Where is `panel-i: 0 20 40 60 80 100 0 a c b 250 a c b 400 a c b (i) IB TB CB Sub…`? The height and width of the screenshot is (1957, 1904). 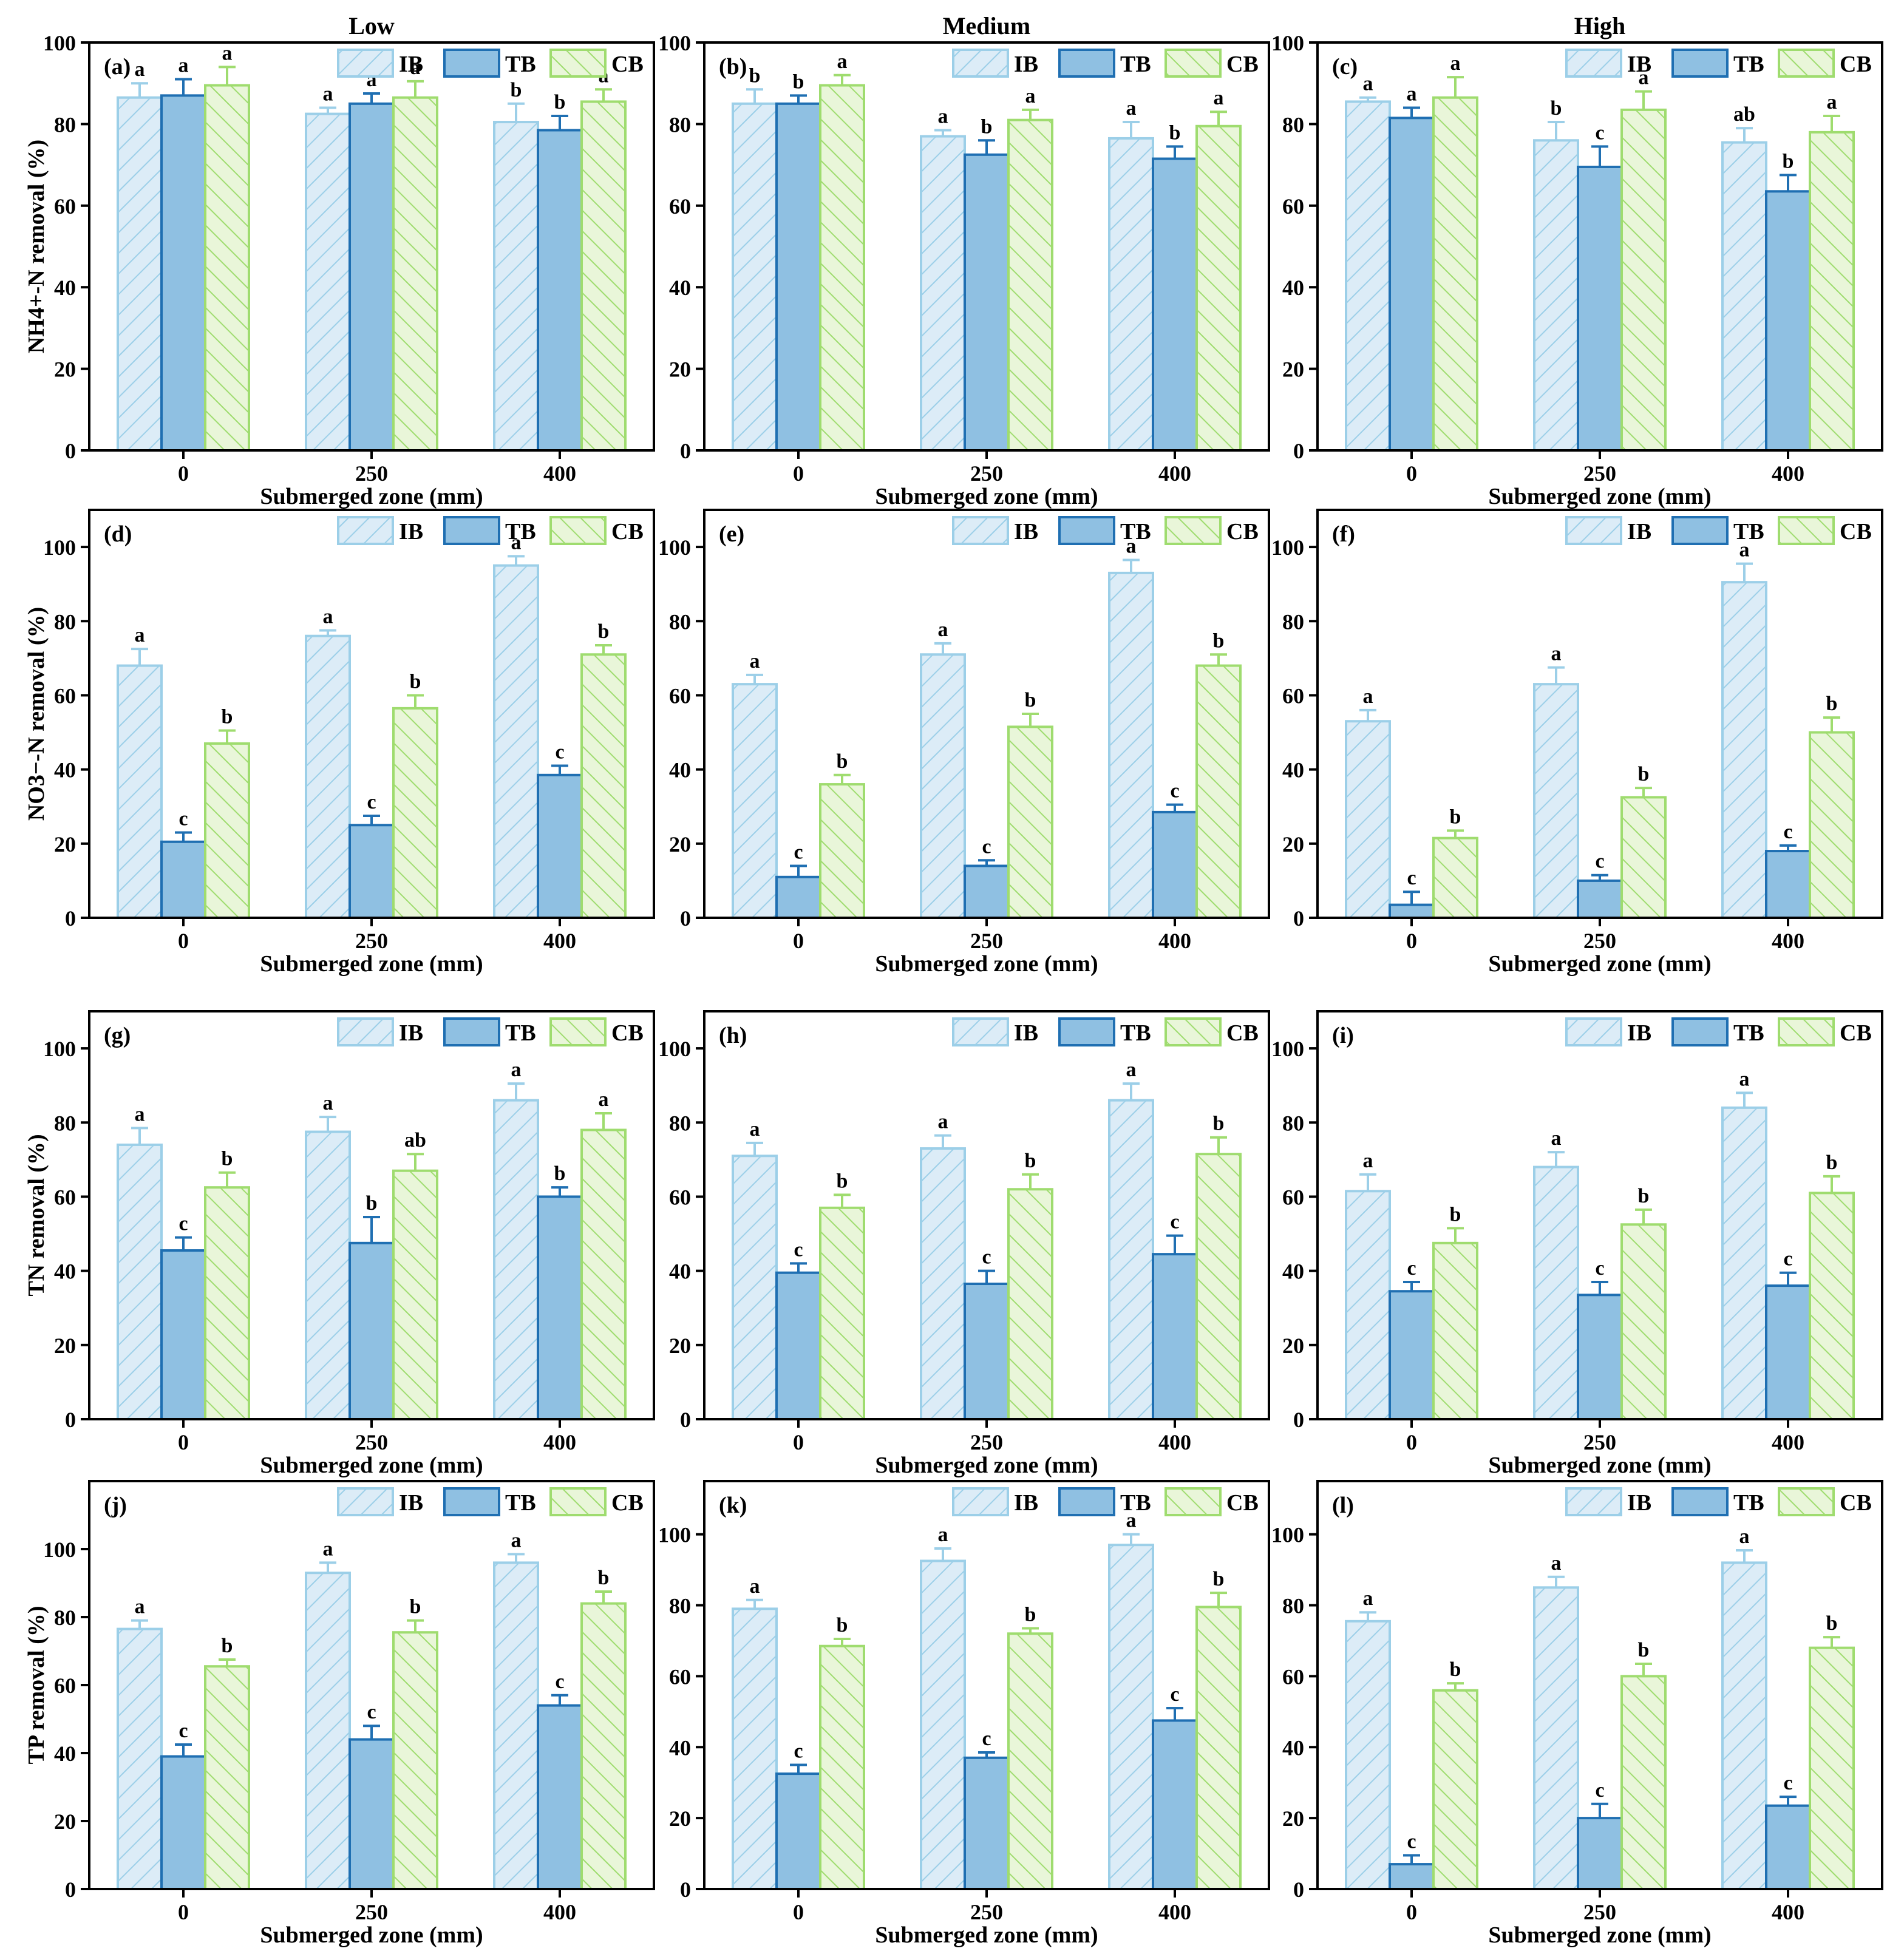 panel-i: 0 20 40 60 80 100 0 a c b 250 a c b 400 a c b (i) IB TB CB Sub… is located at coordinates (1577, 1244).